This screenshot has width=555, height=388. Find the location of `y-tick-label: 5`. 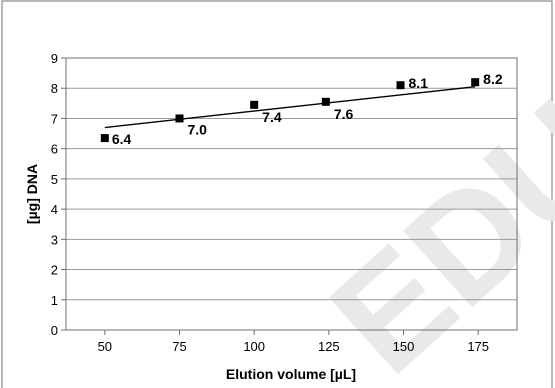

y-tick-label: 5 is located at coordinates (54, 179).